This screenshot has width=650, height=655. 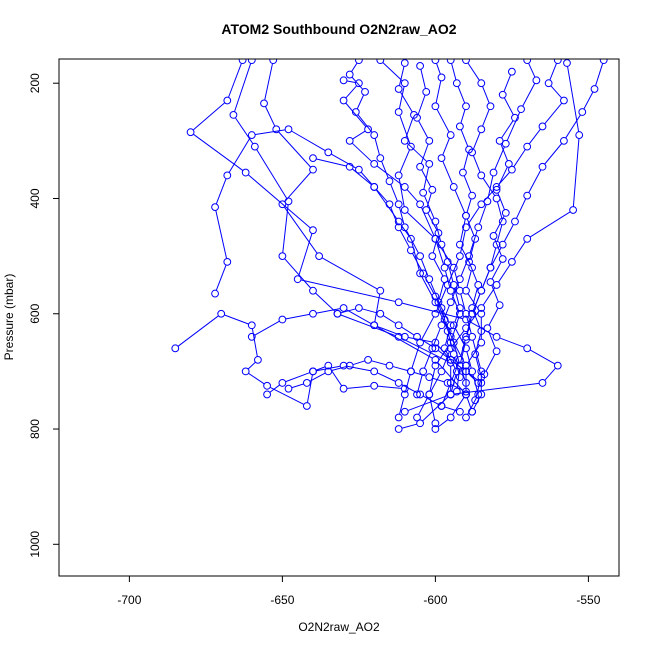 I want to click on x-axis-label: O2N2raw_AO2, so click(x=339, y=627).